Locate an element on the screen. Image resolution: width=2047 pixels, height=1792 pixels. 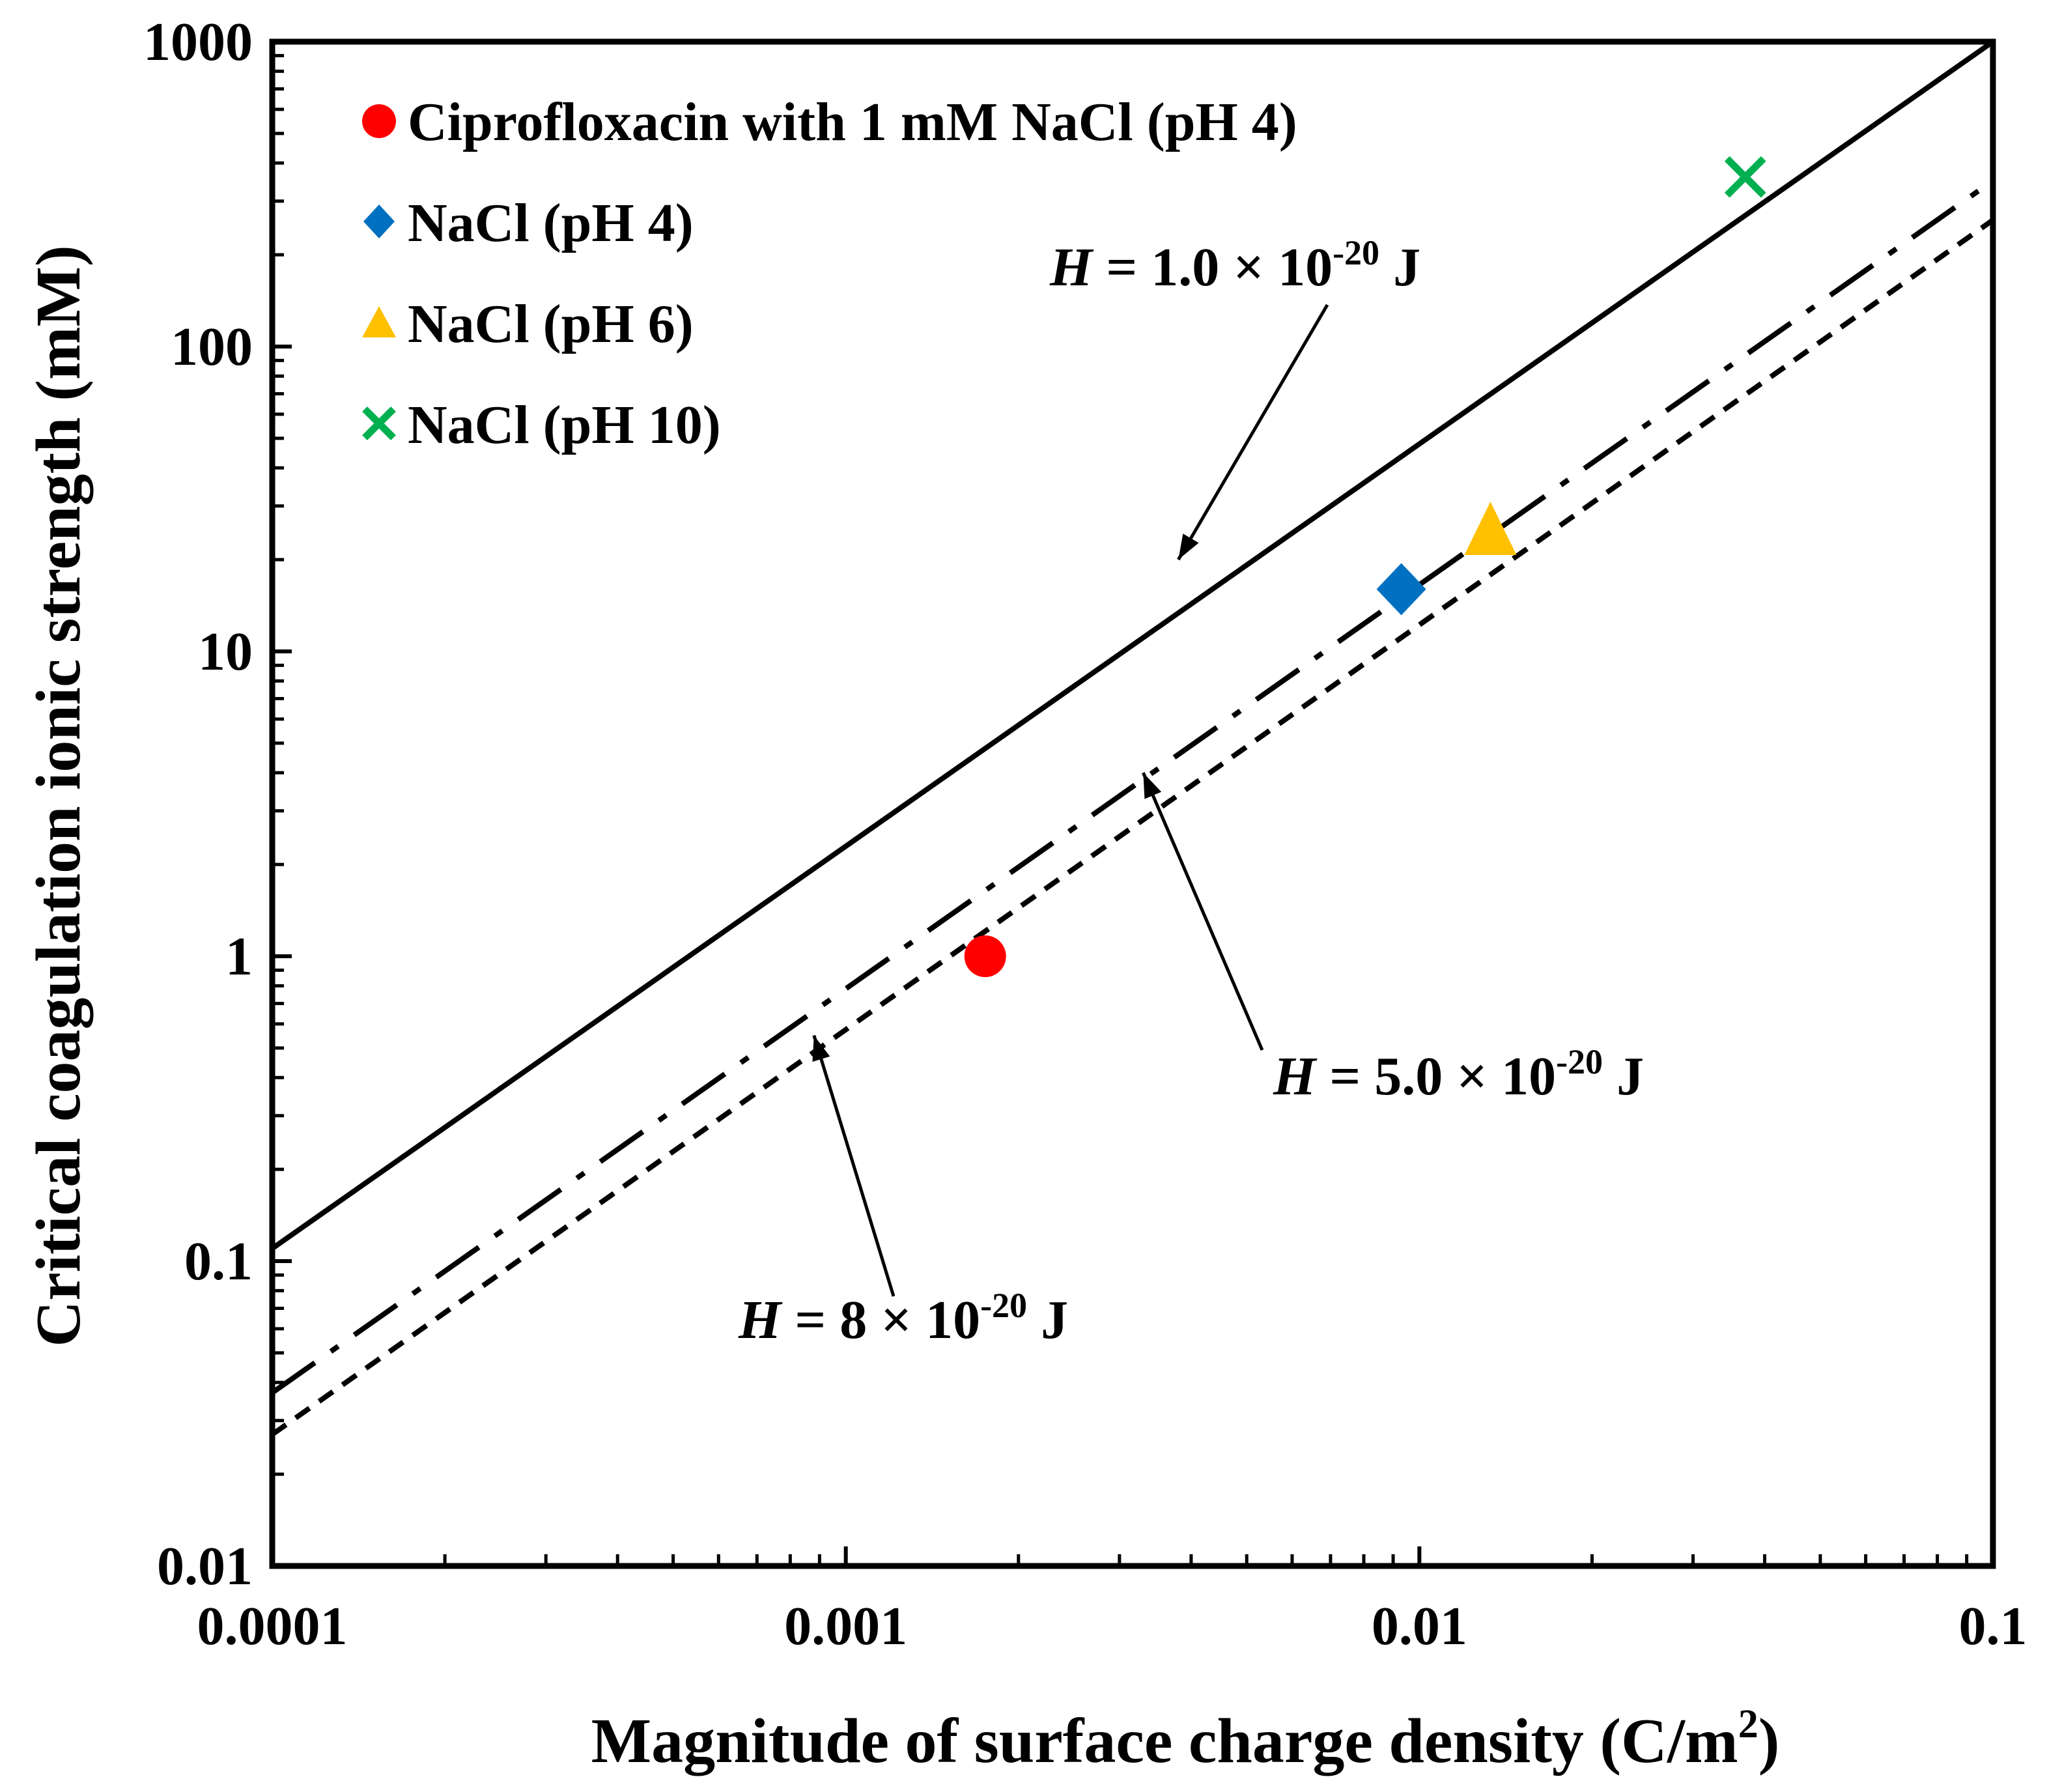
annotation-h5-symbol: H is located at coordinates (1295, 1076).